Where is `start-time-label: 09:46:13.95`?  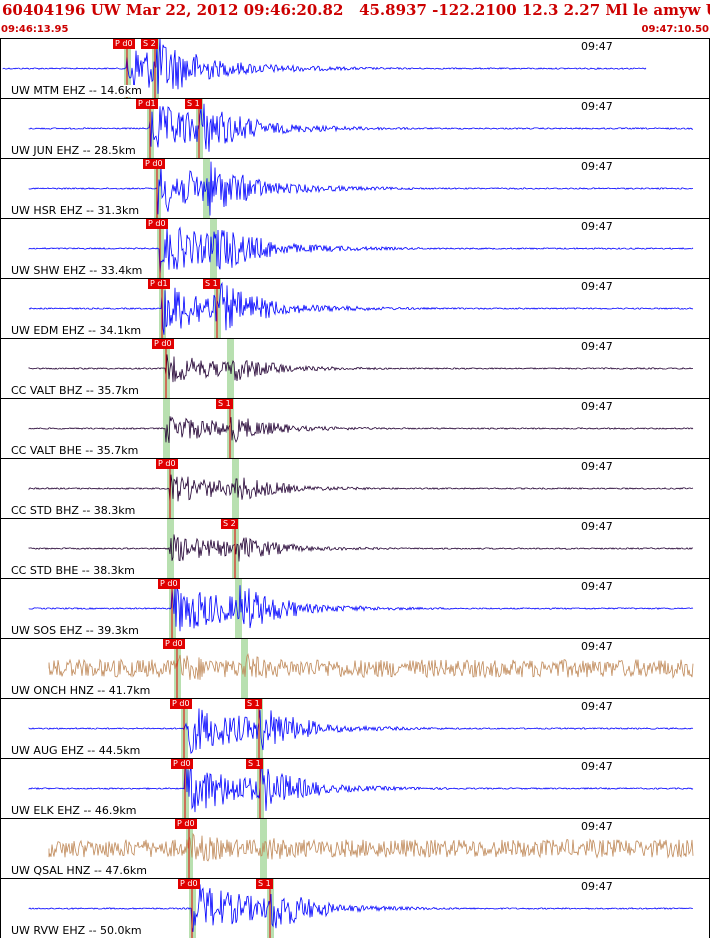
start-time-label: 09:46:13.95 is located at coordinates (35, 29).